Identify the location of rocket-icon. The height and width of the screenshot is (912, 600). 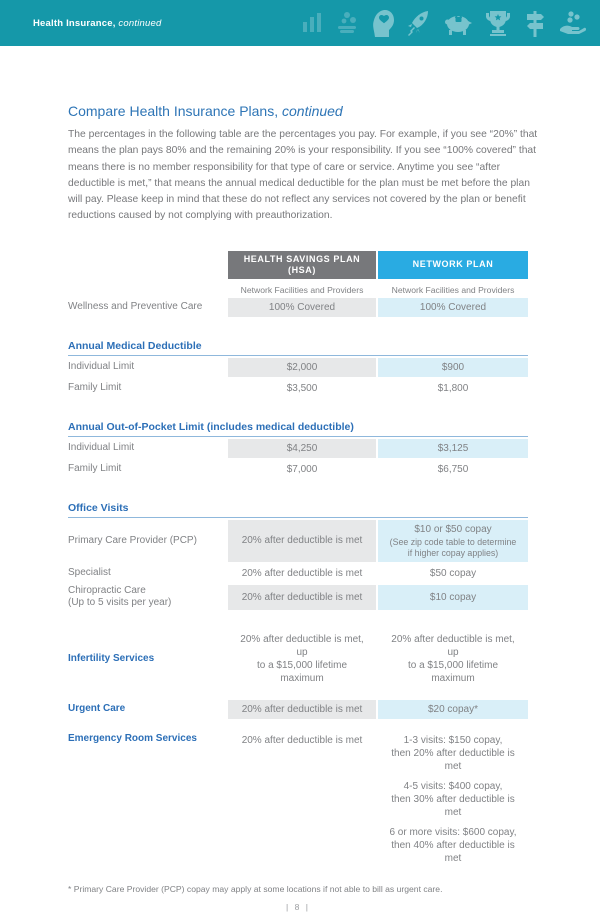
(418, 23).